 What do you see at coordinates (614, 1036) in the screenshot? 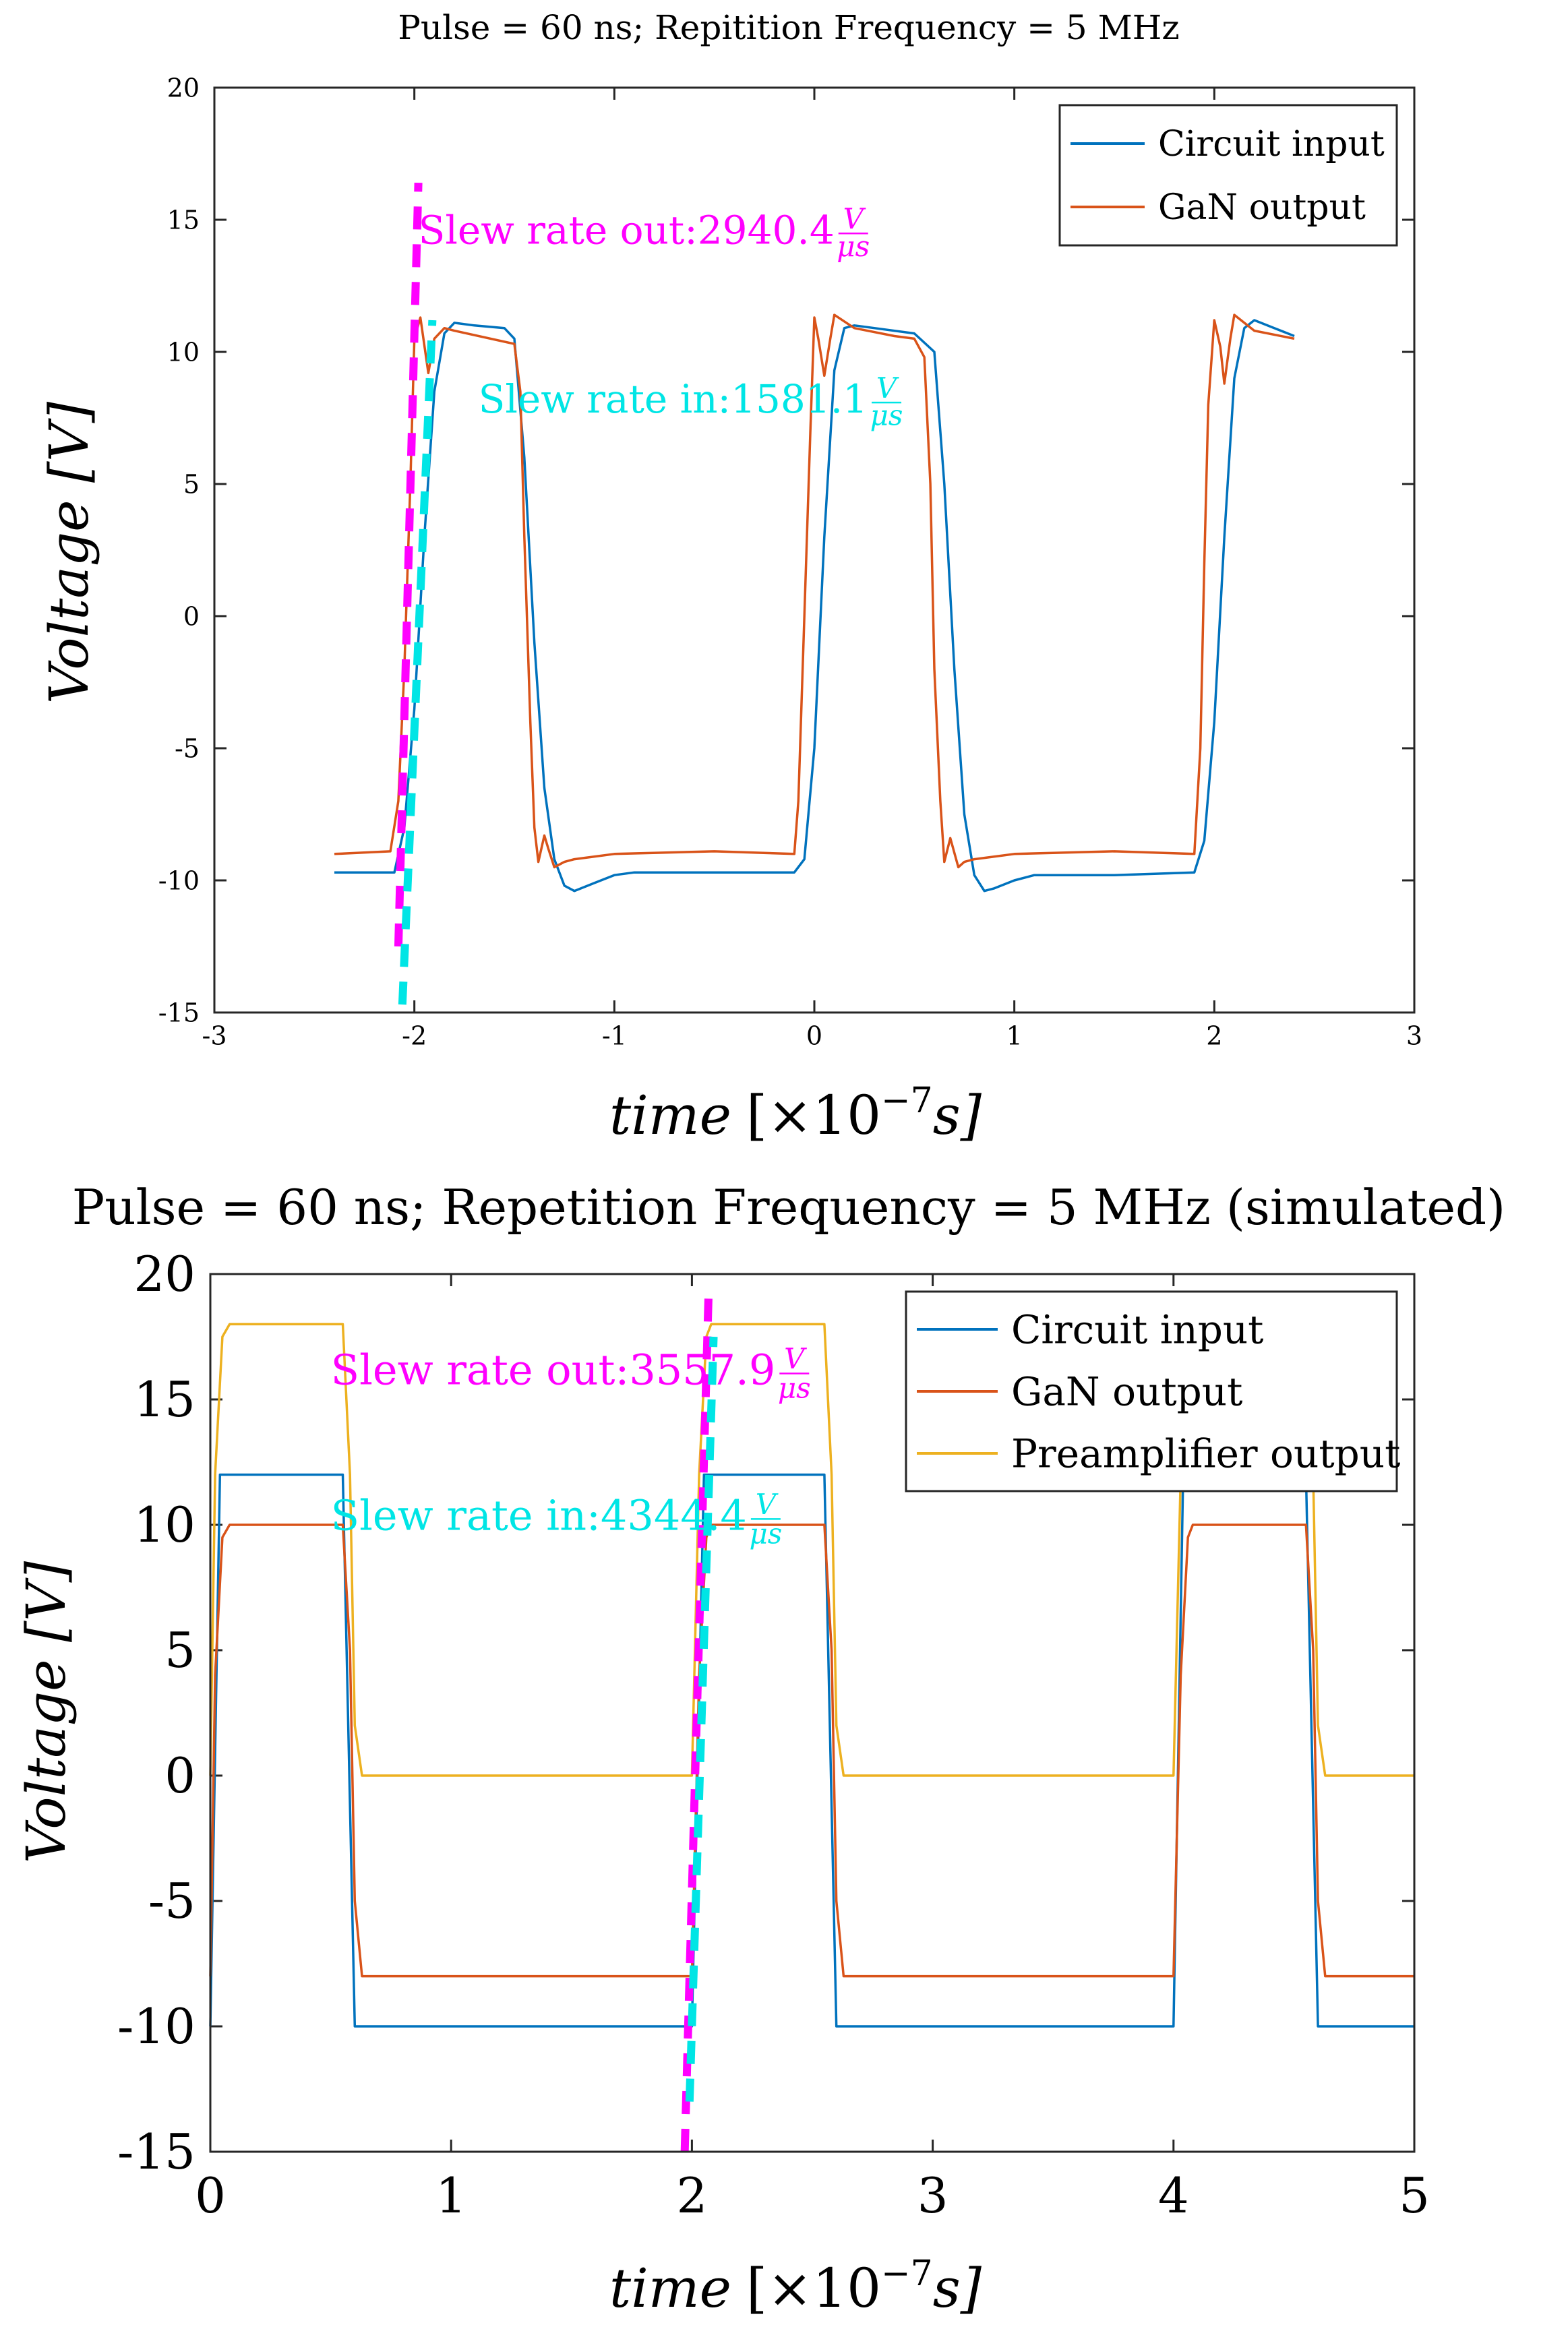
I see `x-tick-label: -1` at bounding box center [614, 1036].